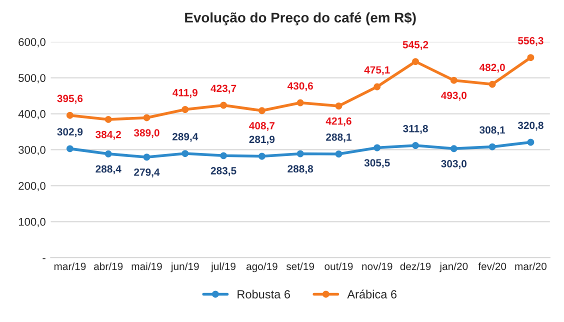 Image resolution: width=564 pixels, height=322 pixels. Describe the element at coordinates (223, 89) in the screenshot. I see `data-label: 423,7` at that location.